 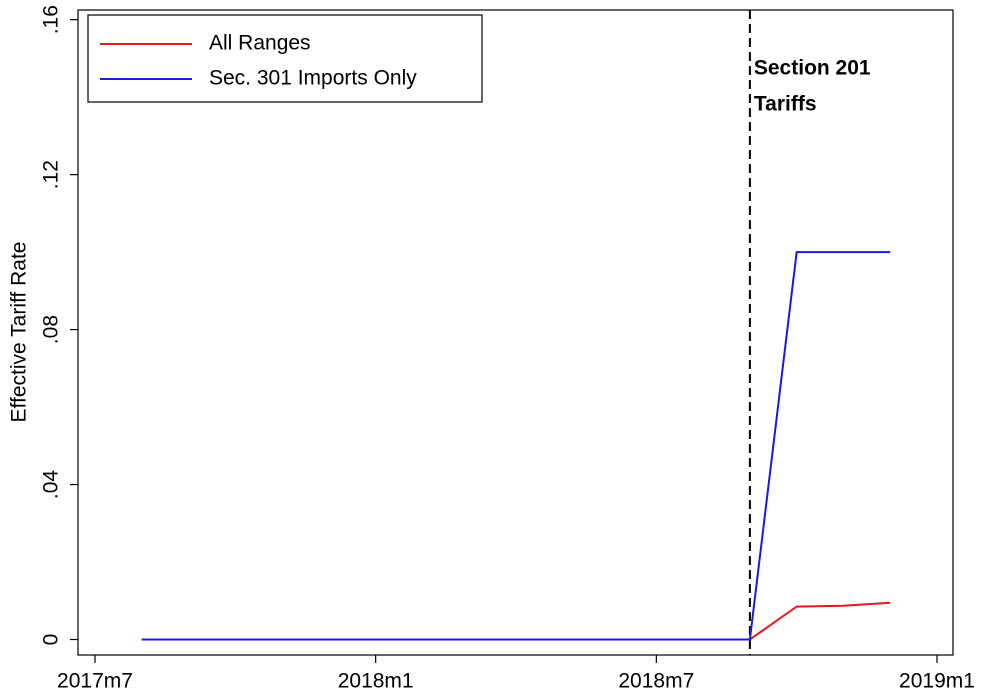 I want to click on legend-box, so click(x=285, y=58).